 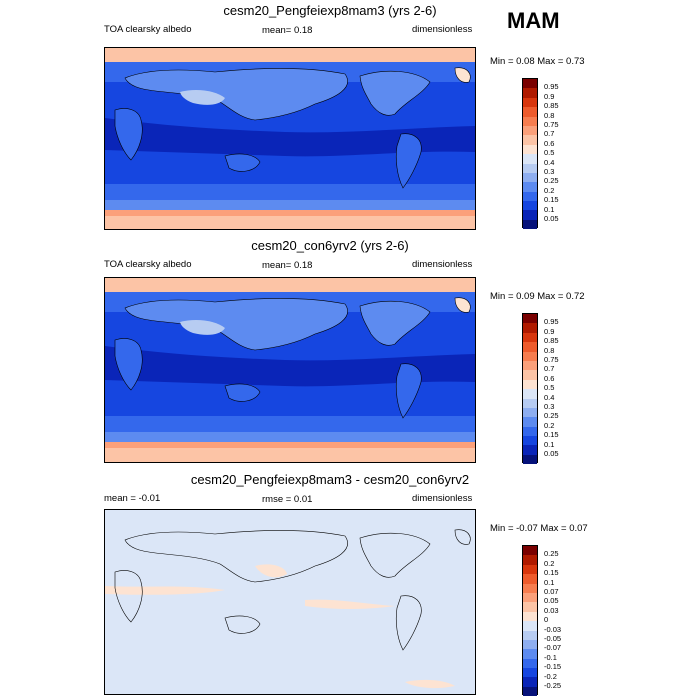 What do you see at coordinates (550, 676) in the screenshot?
I see `colorbar-tick-label: -0.2` at bounding box center [550, 676].